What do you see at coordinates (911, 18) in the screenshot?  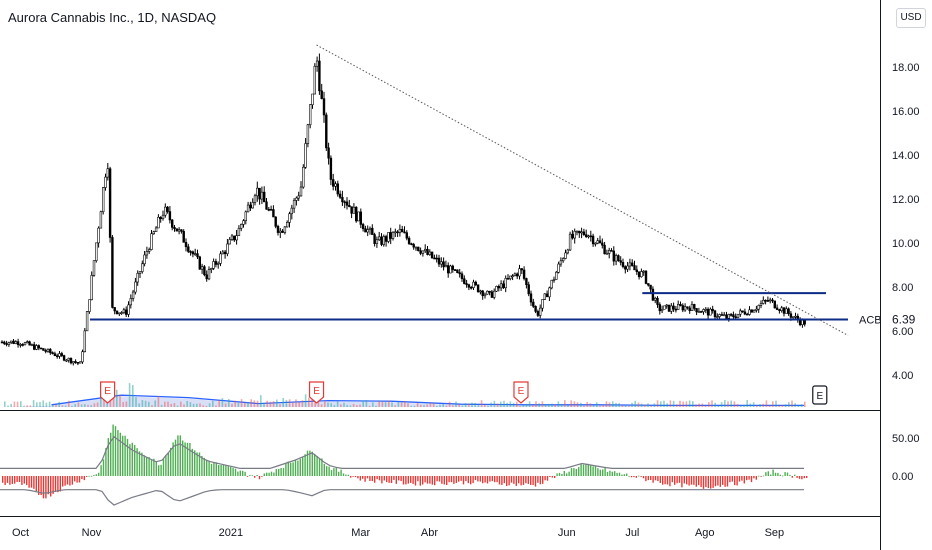 I see `currency-button: USD` at bounding box center [911, 18].